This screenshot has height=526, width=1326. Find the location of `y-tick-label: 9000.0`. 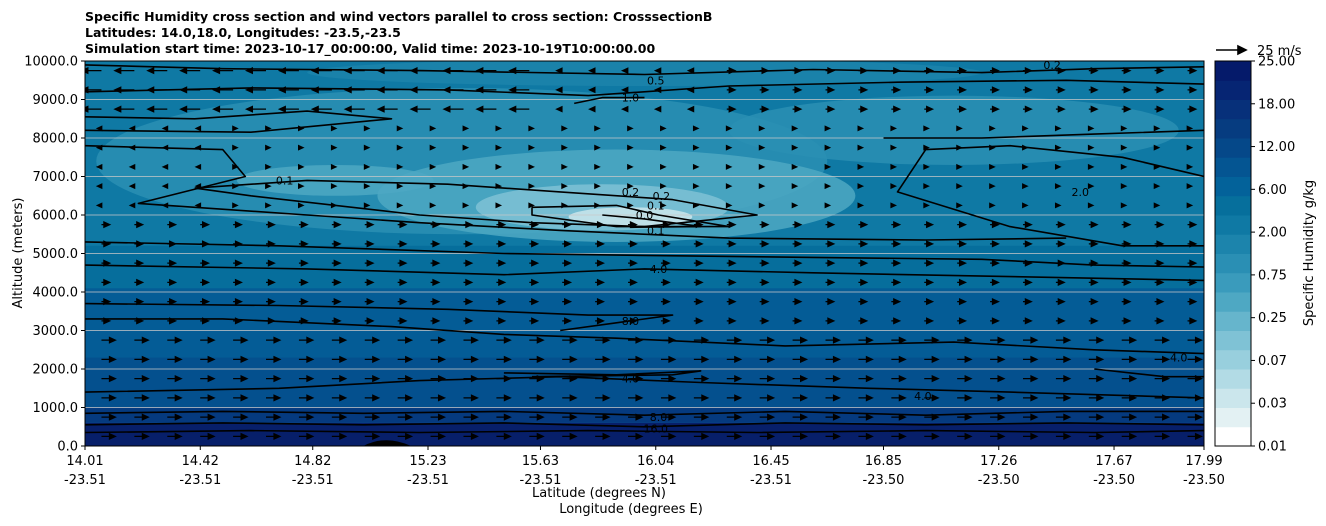

y-tick-label: 9000.0 is located at coordinates (56, 100).